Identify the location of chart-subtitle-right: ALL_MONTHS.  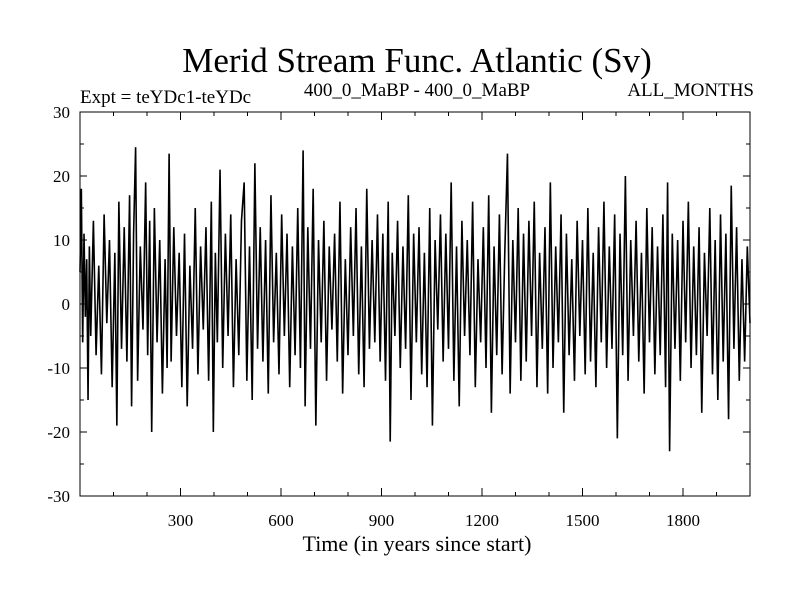
(690, 90).